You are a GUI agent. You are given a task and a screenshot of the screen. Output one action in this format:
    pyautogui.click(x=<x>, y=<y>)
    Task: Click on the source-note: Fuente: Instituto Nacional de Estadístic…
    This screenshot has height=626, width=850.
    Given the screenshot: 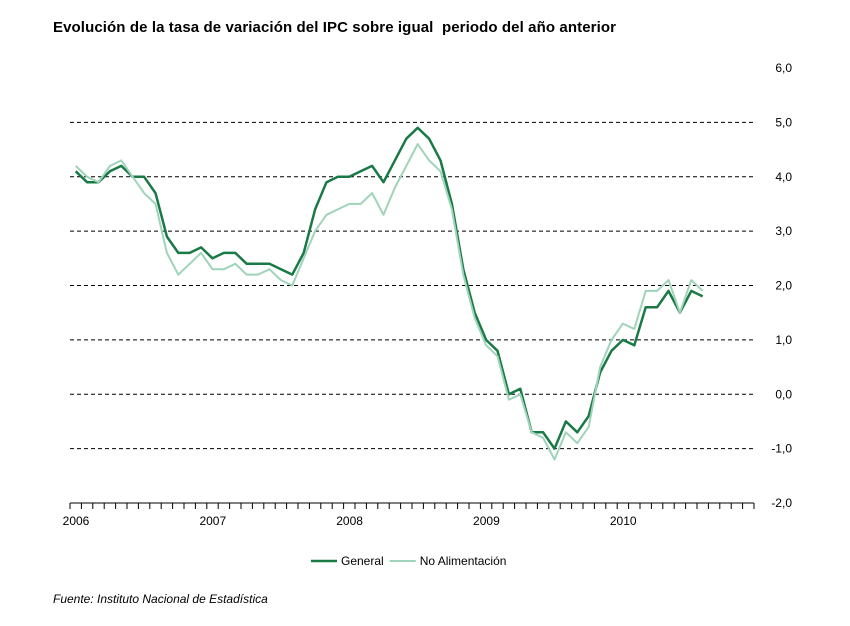 What is the action you would take?
    pyautogui.click(x=160, y=599)
    